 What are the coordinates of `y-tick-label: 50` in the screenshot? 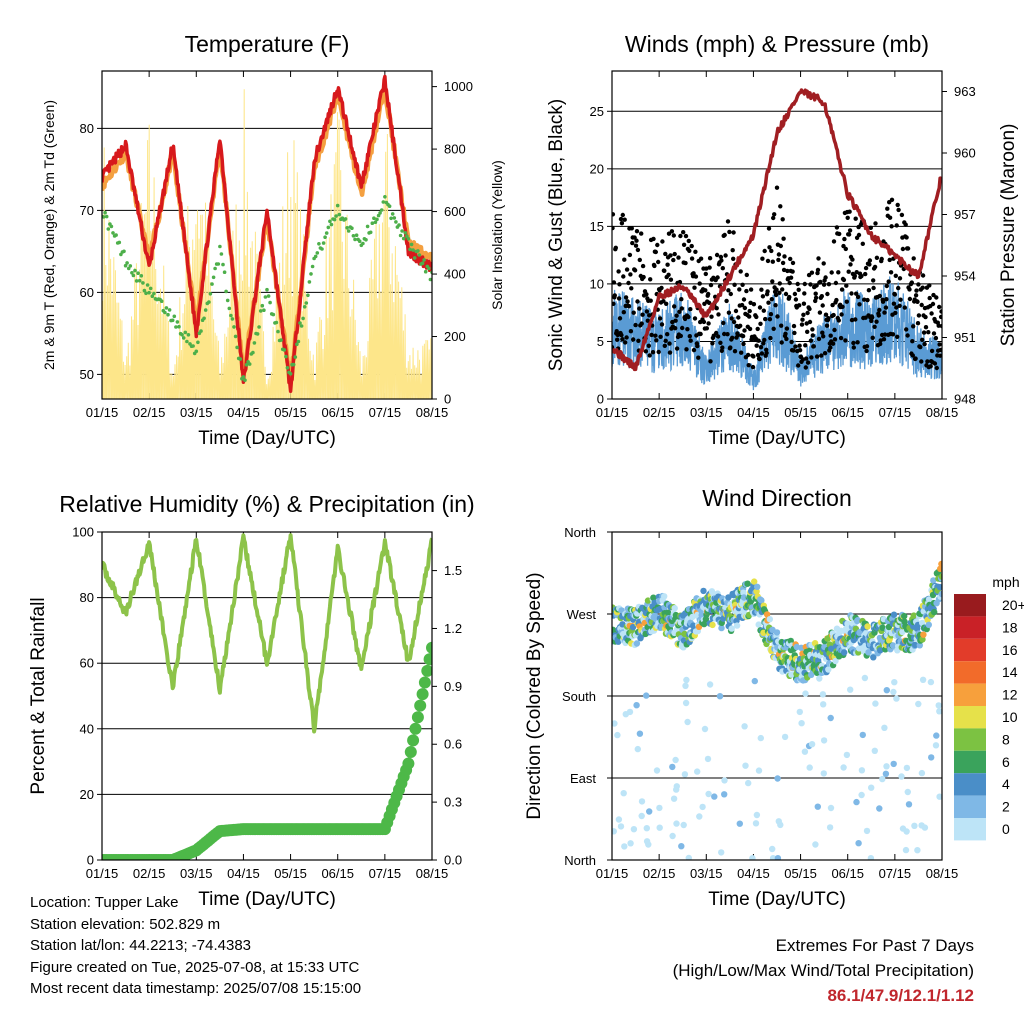 It's located at (87, 374).